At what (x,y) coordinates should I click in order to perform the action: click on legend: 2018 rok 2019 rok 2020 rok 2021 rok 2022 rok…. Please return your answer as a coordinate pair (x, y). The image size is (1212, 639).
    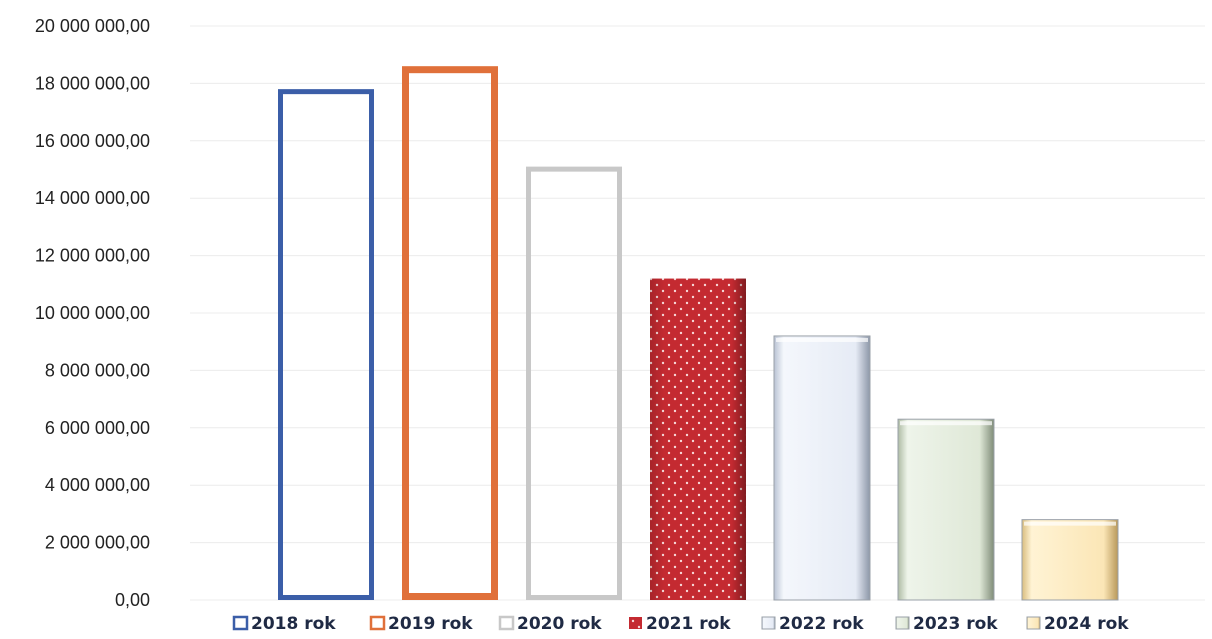
    Looking at the image, I should click on (680, 624).